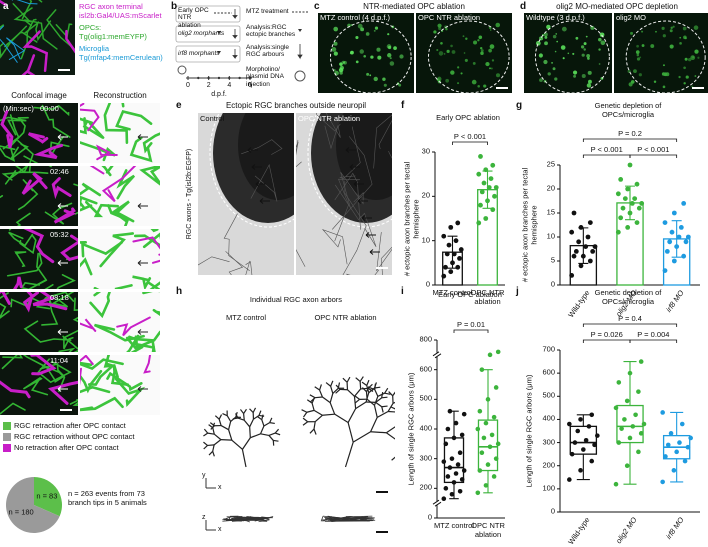  I want to click on y-tick-label: 20, so click(550, 188).